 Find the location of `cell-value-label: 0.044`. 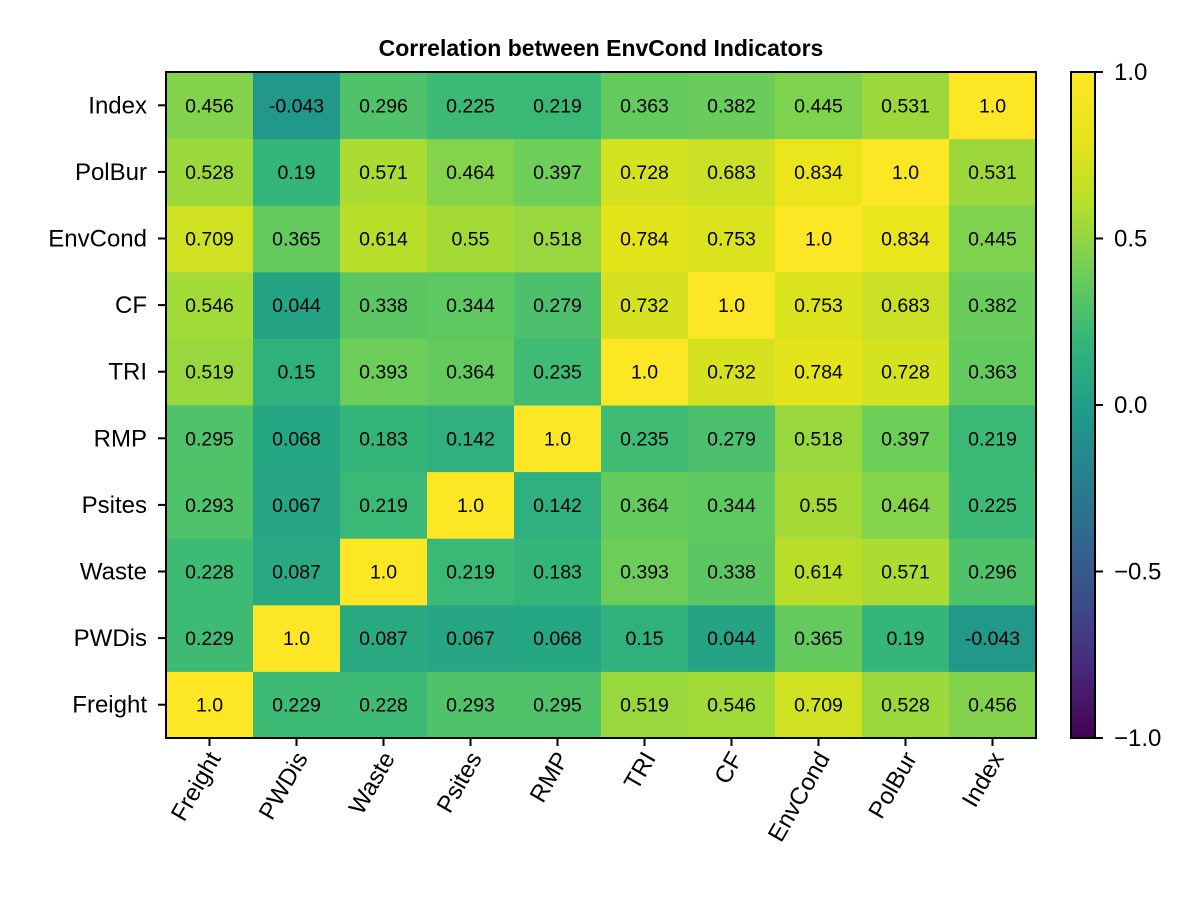

cell-value-label: 0.044 is located at coordinates (731, 639).